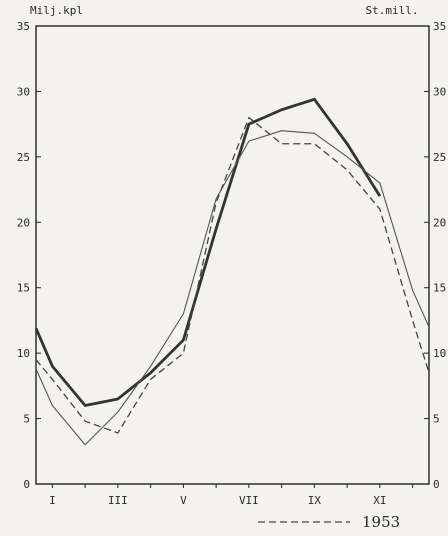 The image size is (448, 536). I want to click on right-tick-label: 0, so click(436, 484).